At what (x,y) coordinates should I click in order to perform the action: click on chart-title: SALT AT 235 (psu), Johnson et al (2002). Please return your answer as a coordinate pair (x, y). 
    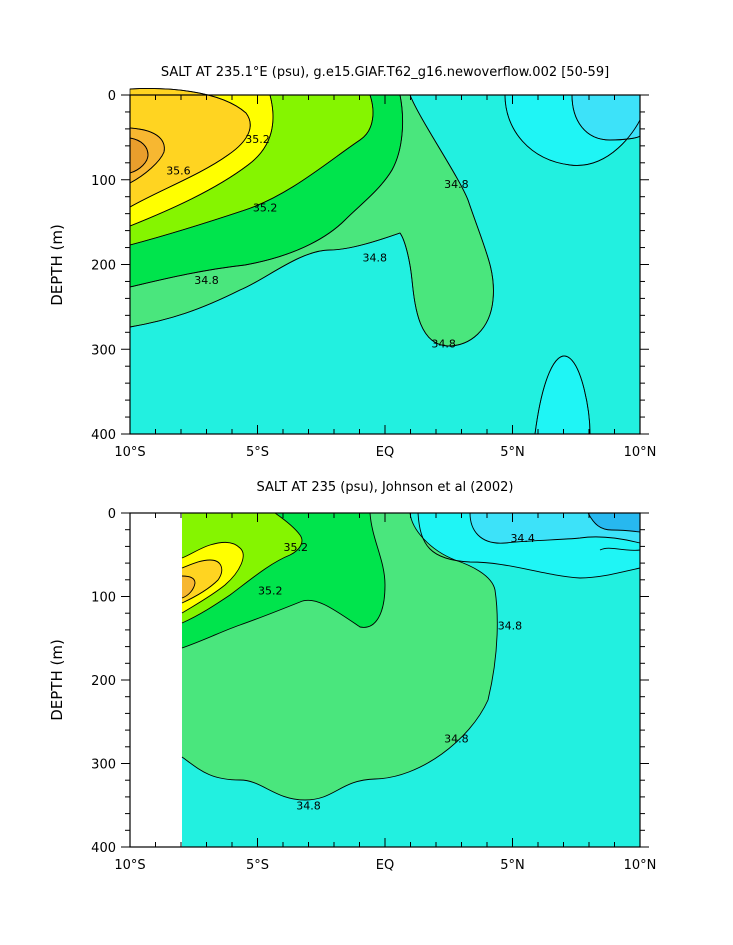
    Looking at the image, I should click on (384, 487).